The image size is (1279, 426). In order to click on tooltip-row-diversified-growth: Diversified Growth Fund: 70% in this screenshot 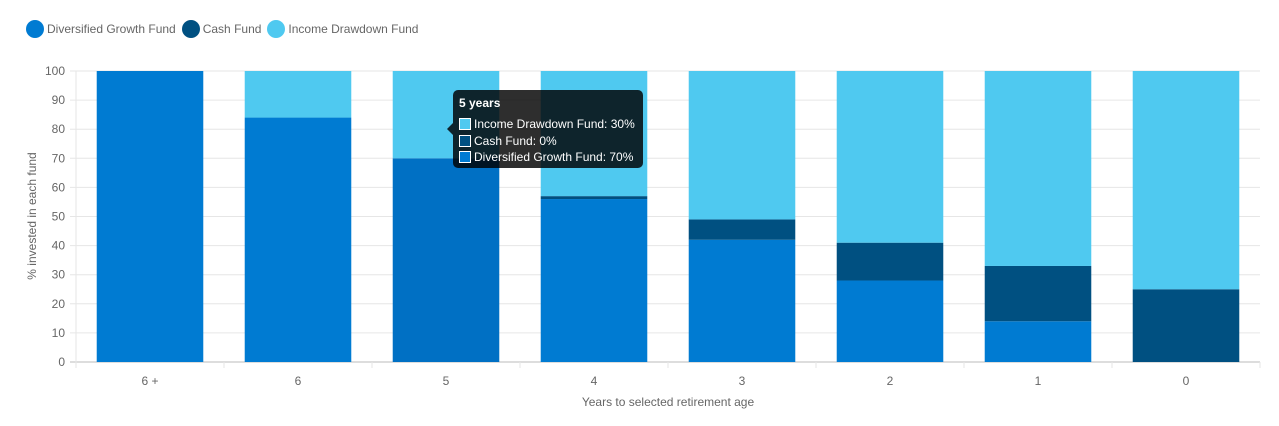, I will do `click(548, 157)`.